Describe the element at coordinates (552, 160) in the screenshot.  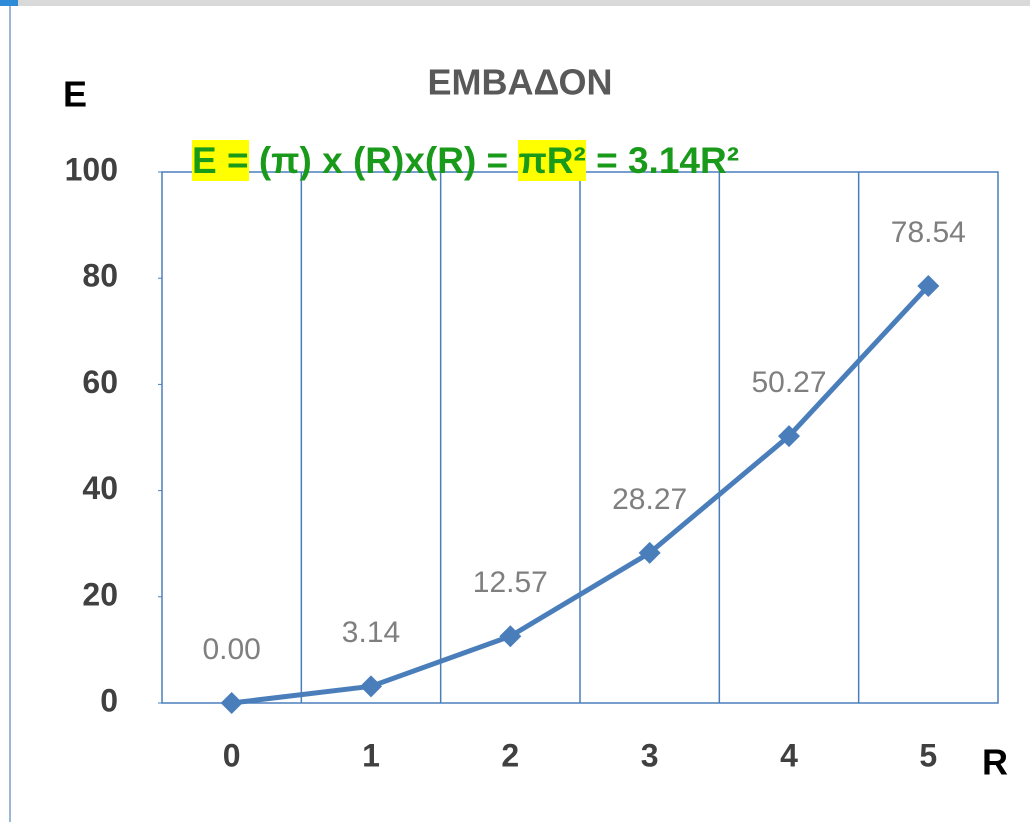
I see `formula-part: πR²` at that location.